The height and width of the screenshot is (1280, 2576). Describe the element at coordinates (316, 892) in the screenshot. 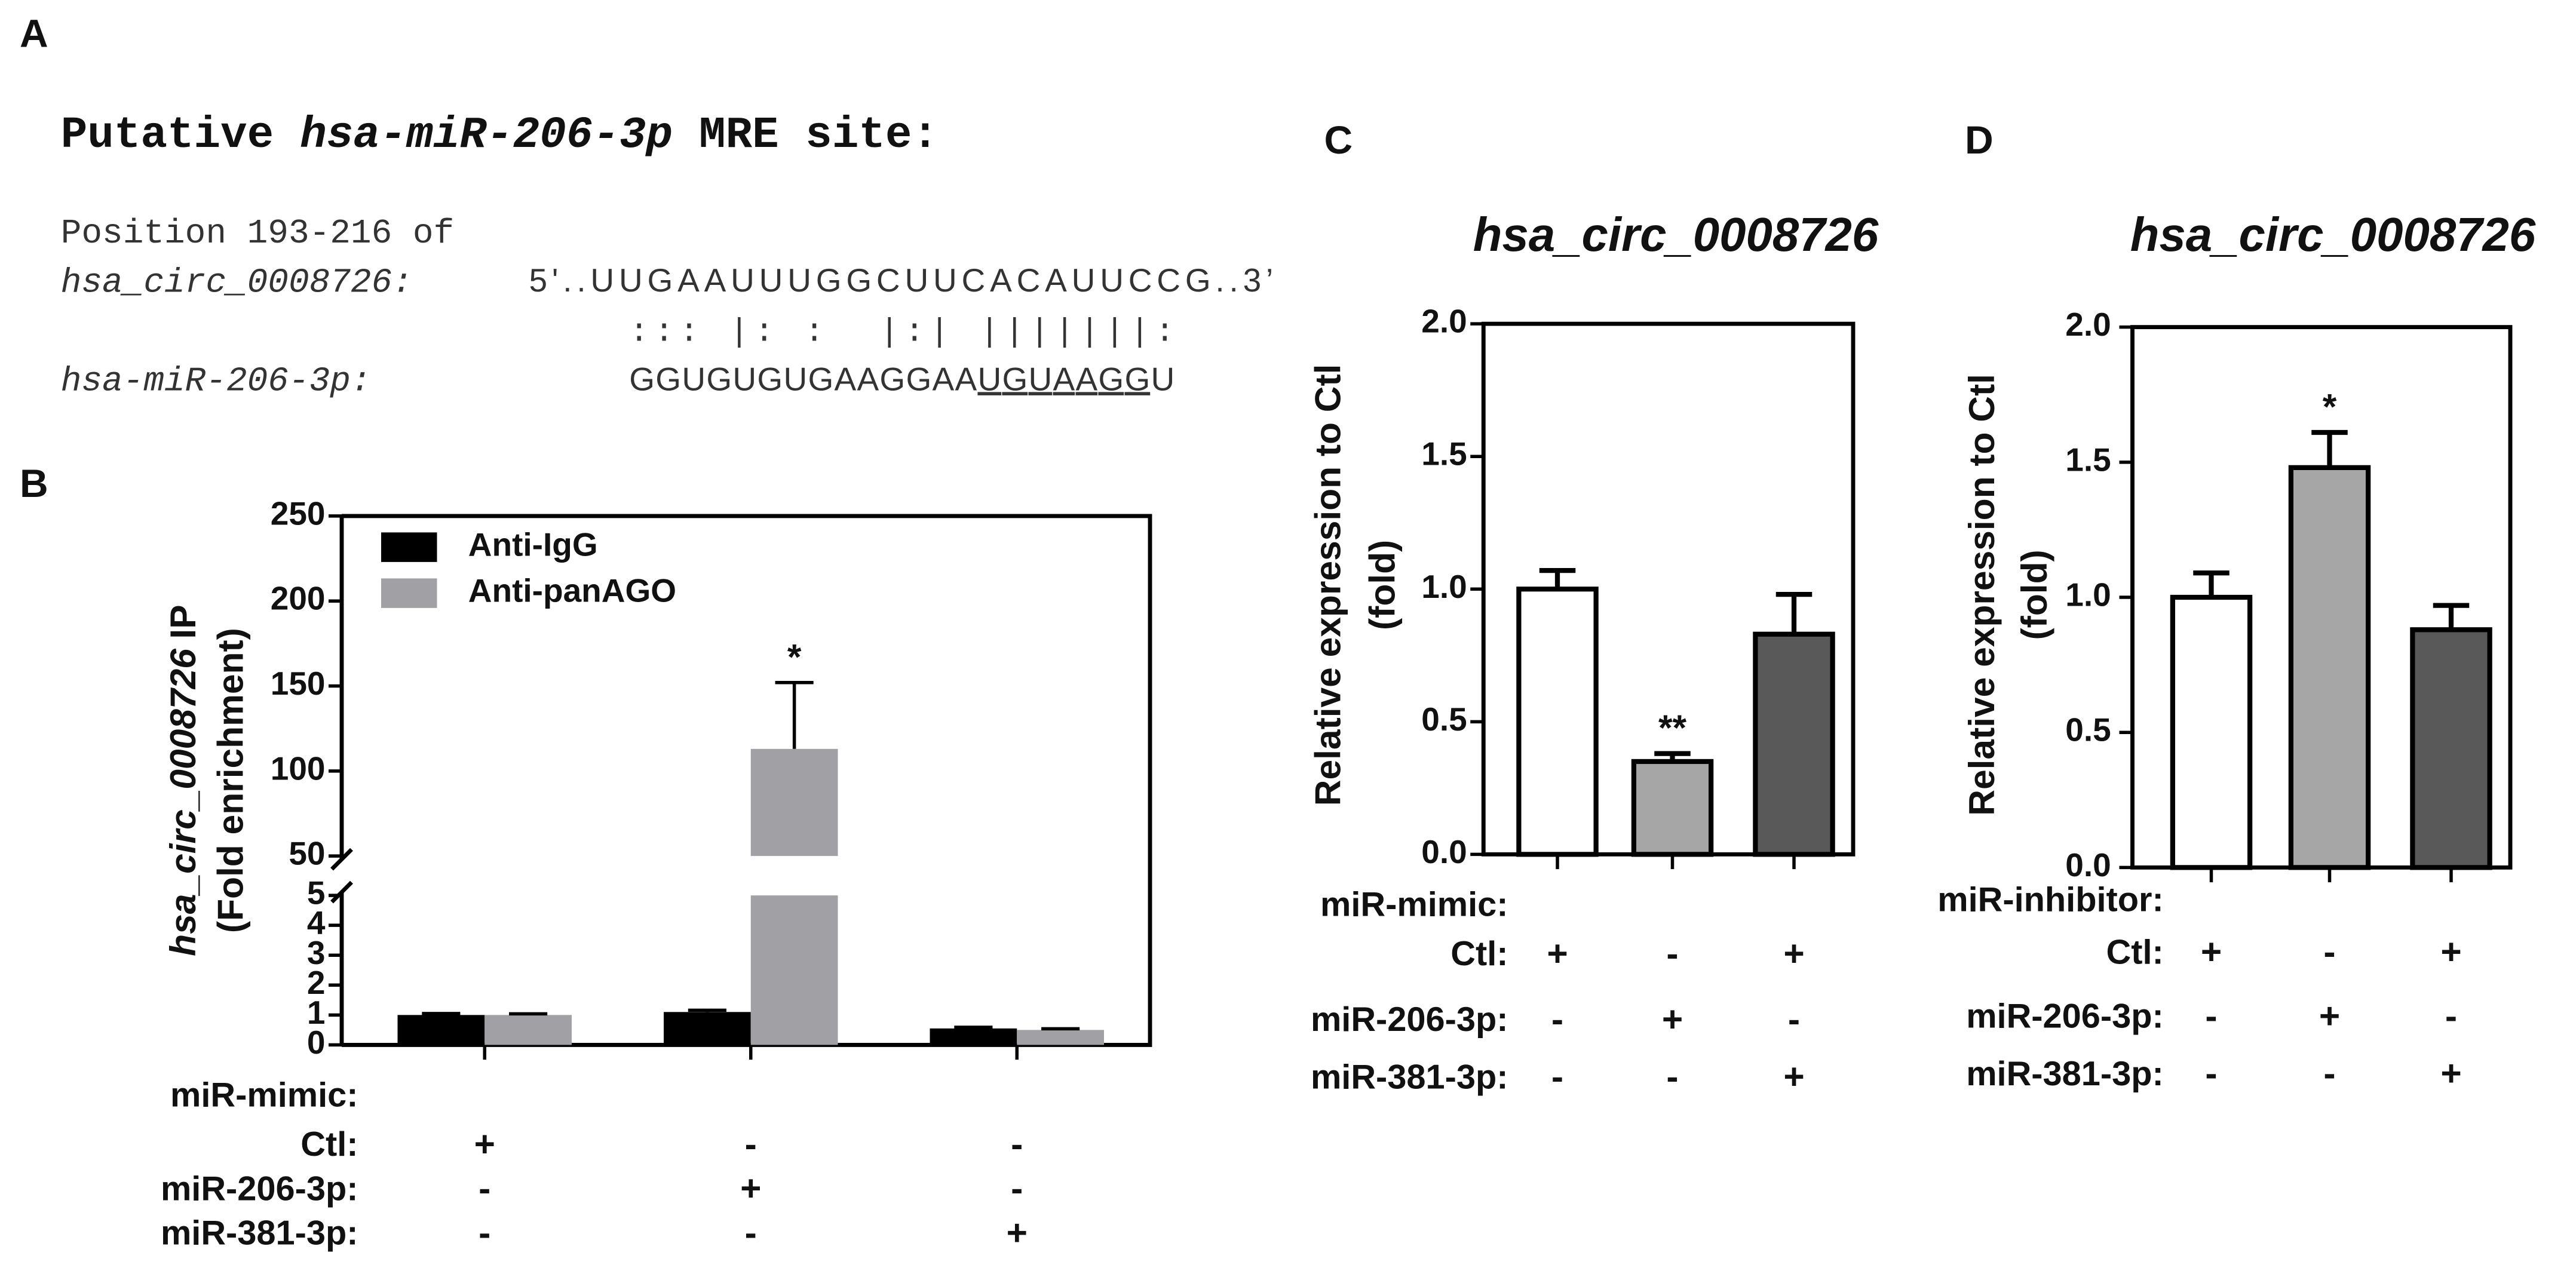

I see `y-tick-label: 5` at that location.